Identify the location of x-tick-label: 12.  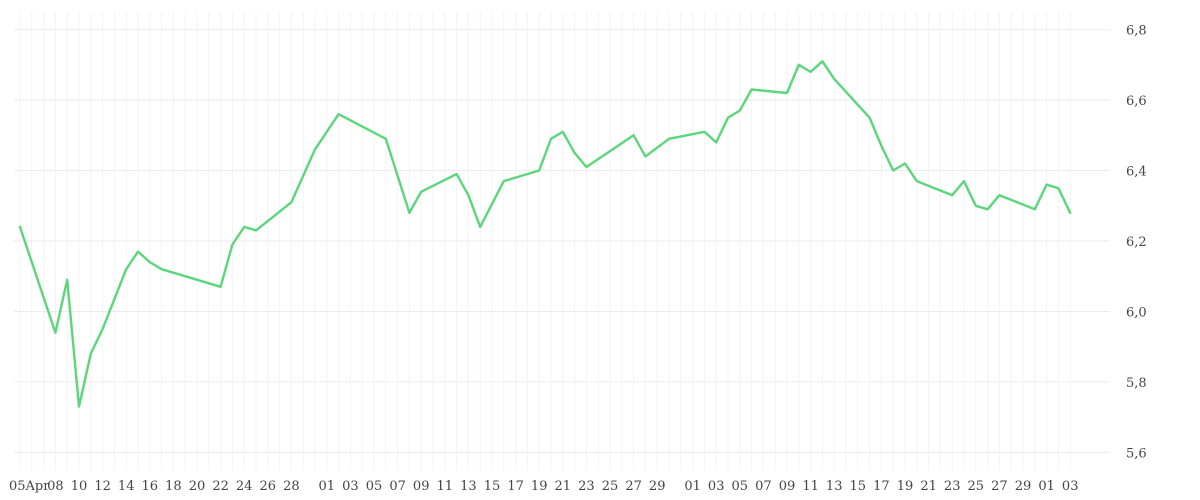
(102, 486).